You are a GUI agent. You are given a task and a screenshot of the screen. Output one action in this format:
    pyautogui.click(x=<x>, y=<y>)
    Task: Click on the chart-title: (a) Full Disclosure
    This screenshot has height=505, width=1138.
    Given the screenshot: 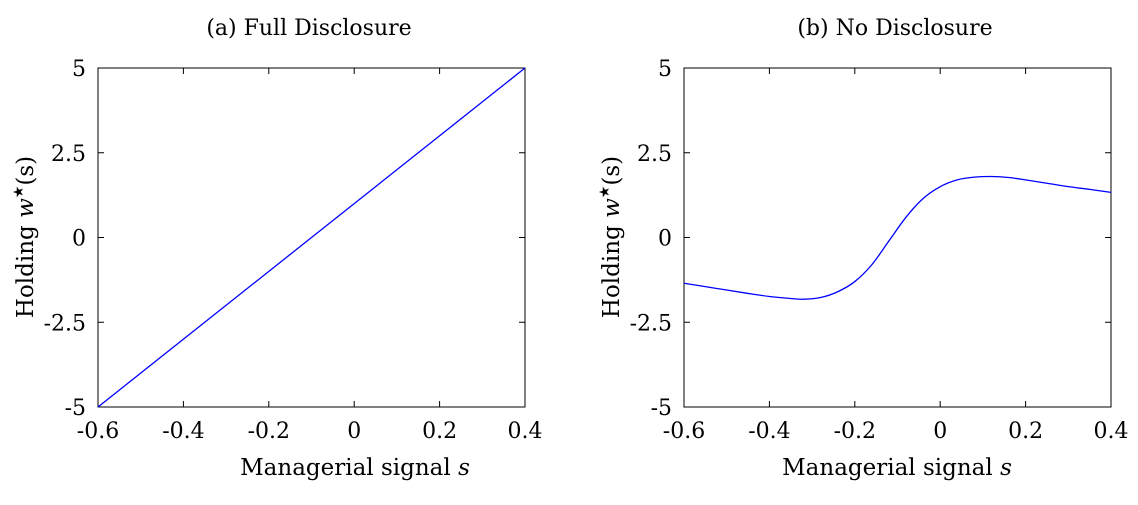 What is the action you would take?
    pyautogui.click(x=308, y=28)
    